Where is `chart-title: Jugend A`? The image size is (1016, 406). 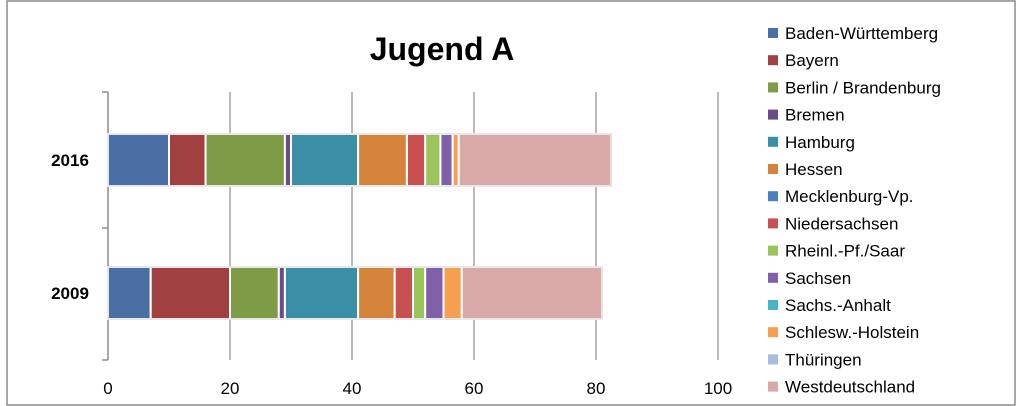 chart-title: Jugend A is located at coordinates (442, 49).